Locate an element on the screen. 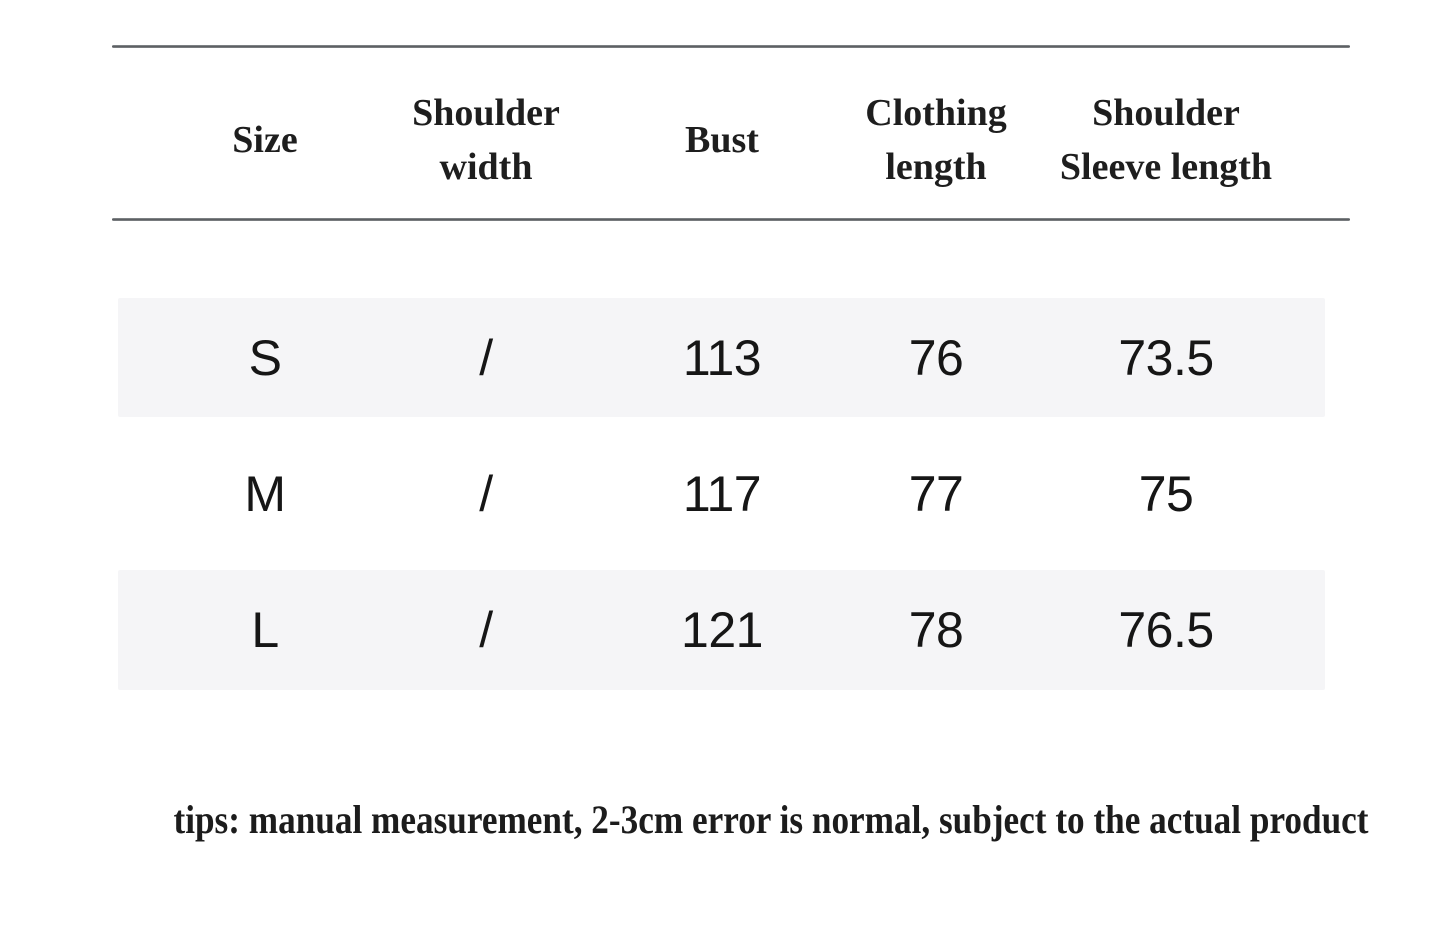 This screenshot has height=929, width=1445. value-clothing-length-l: 78 is located at coordinates (936, 630).